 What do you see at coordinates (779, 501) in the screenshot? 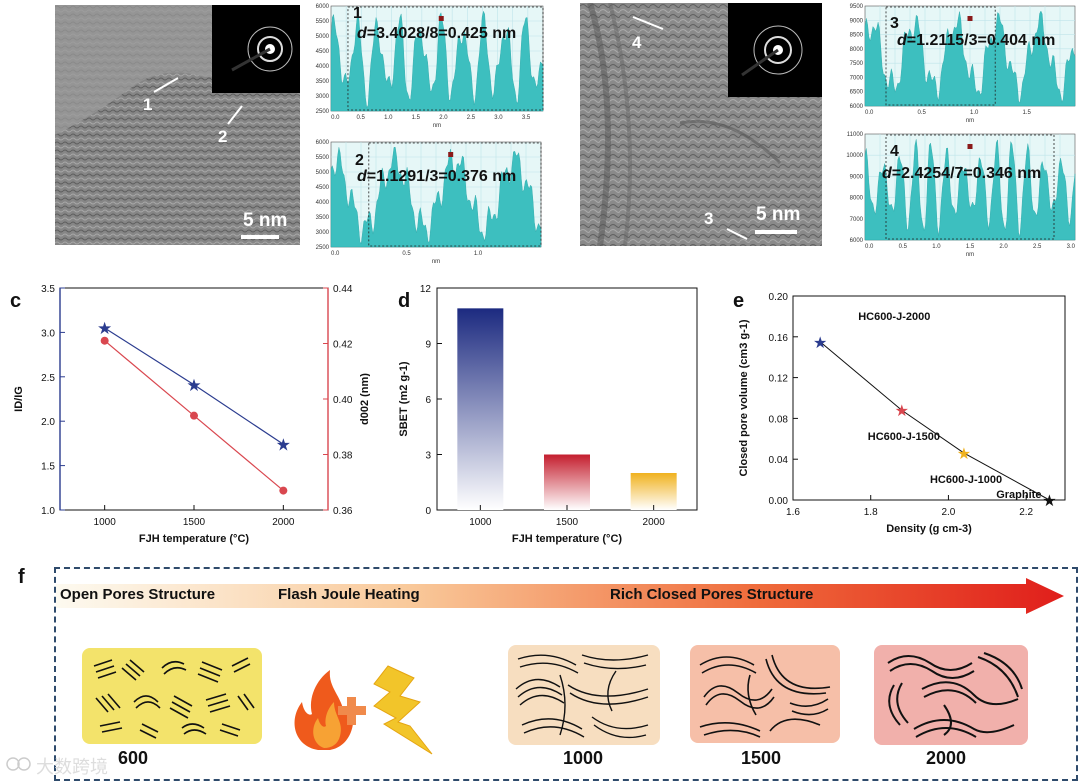
I see `chart-e-y-tick-label: 0.00` at bounding box center [779, 501].